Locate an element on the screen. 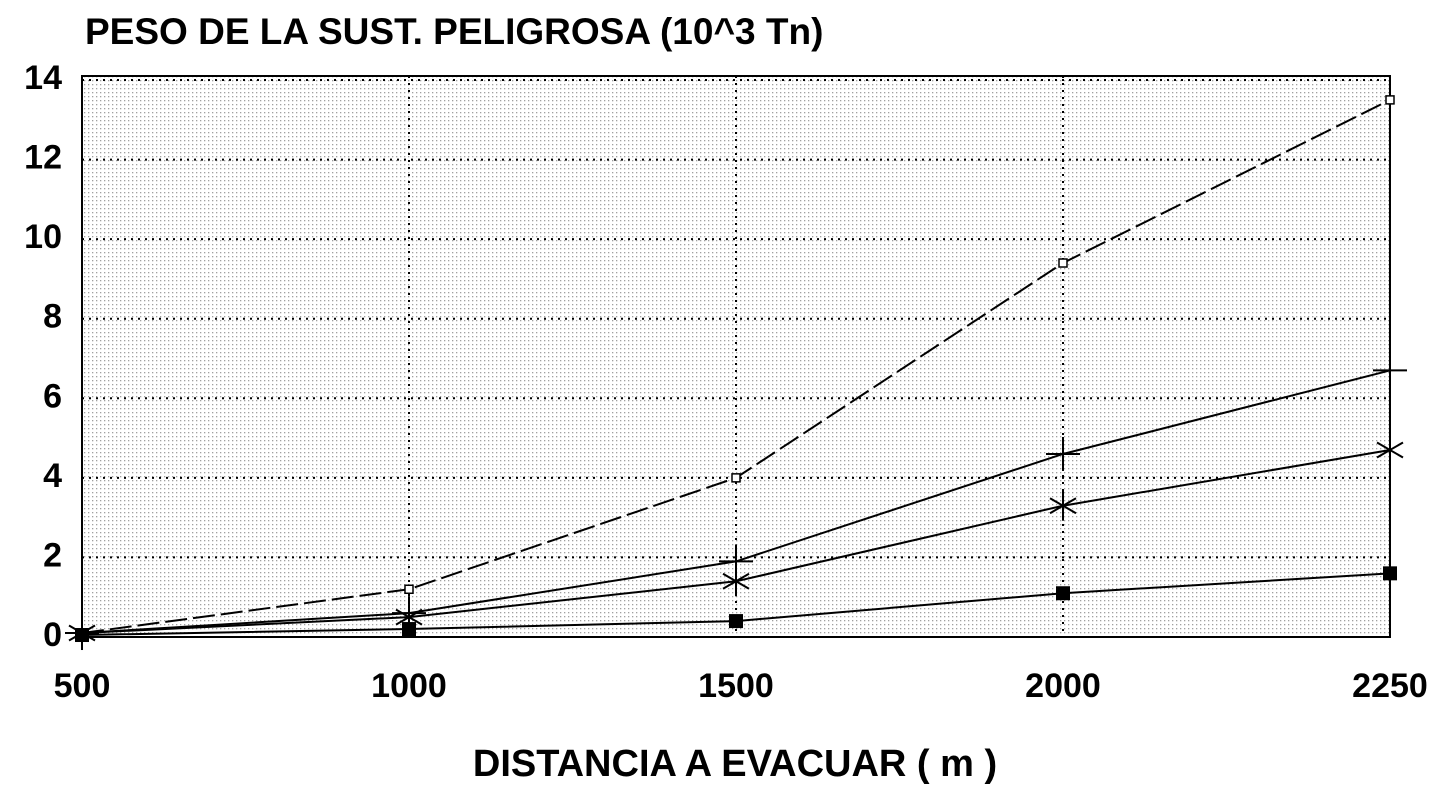  y-tick-label: 6 is located at coordinates (52, 396).